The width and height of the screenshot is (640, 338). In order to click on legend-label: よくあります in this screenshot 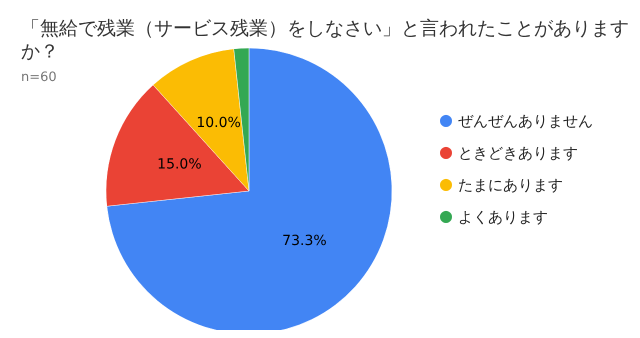, I will do `click(503, 217)`.